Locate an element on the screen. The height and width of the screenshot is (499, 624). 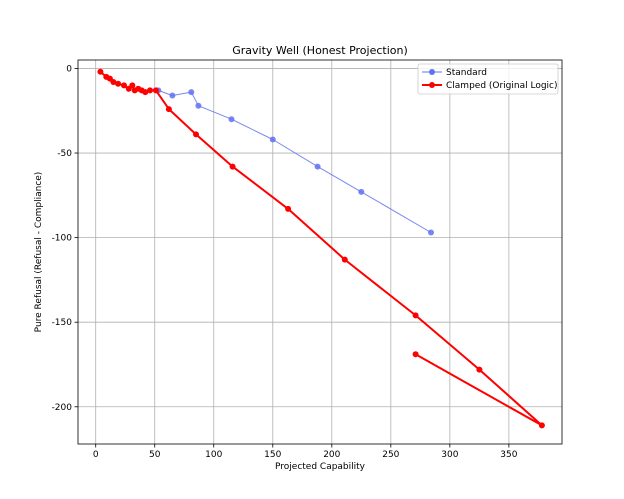
x-tick-label-0: 0 is located at coordinates (96, 455).